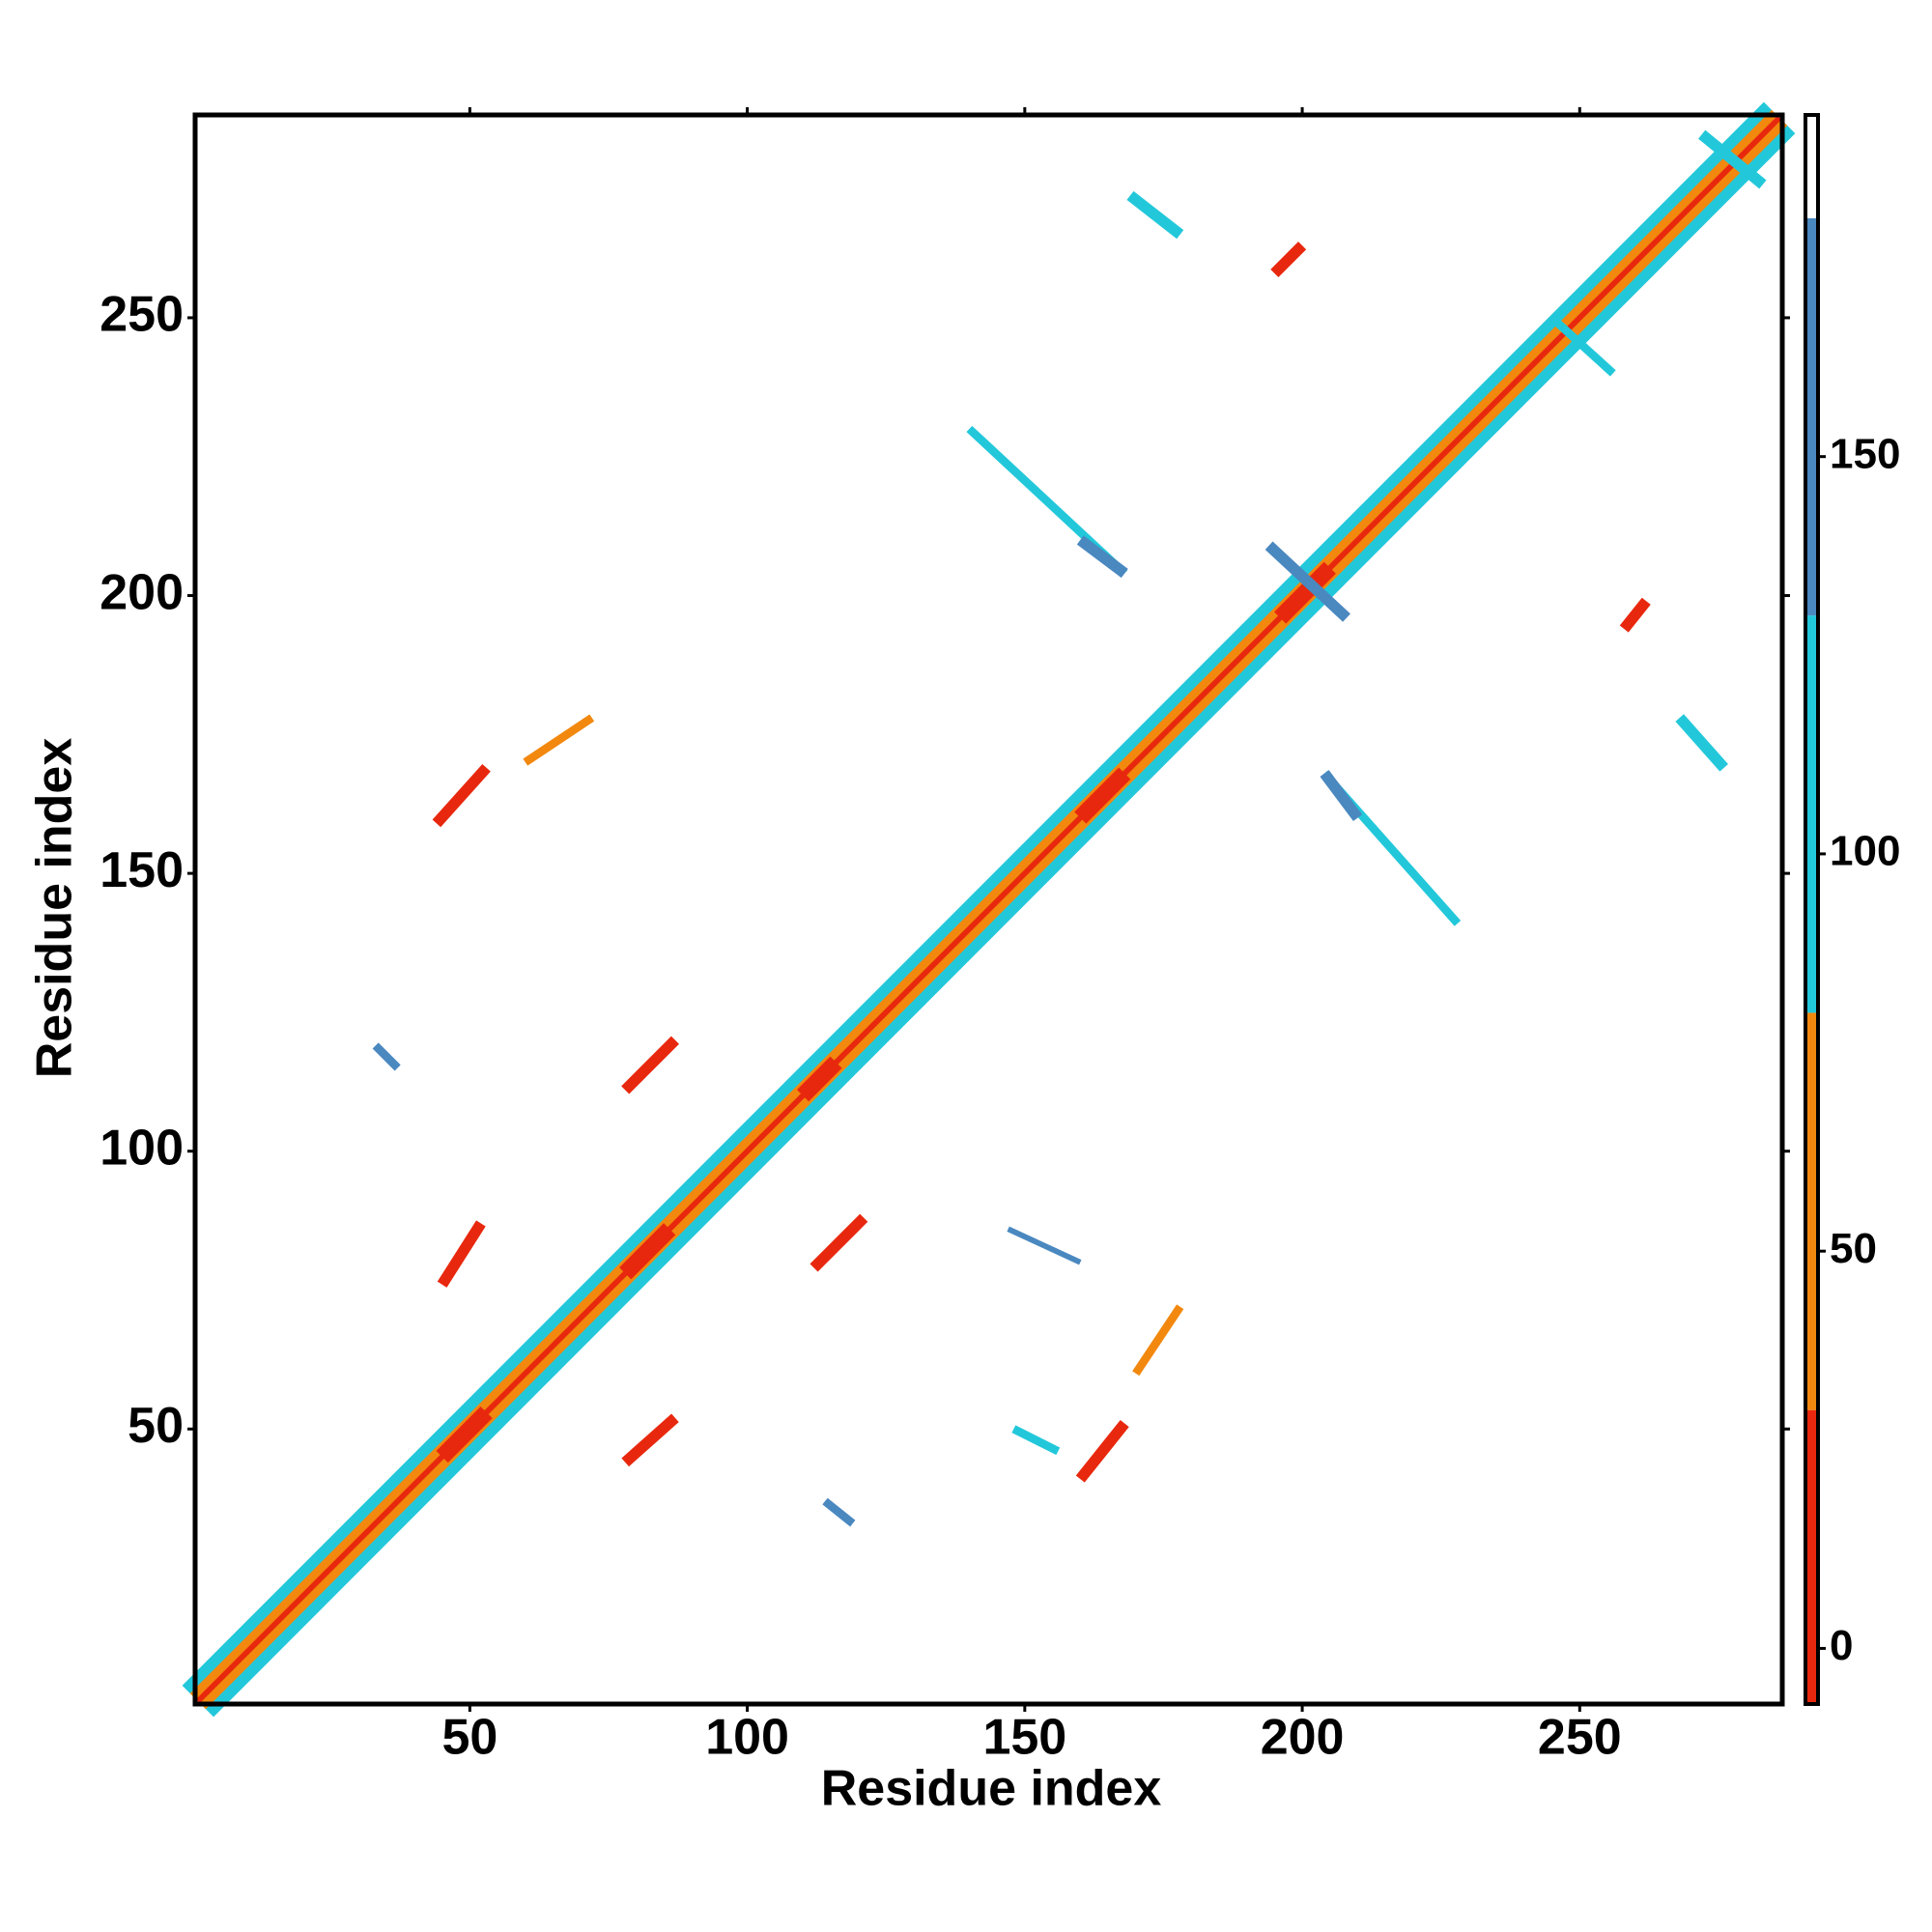 This screenshot has width=1932, height=1932. I want to click on y-tick-label: 100, so click(141, 1148).